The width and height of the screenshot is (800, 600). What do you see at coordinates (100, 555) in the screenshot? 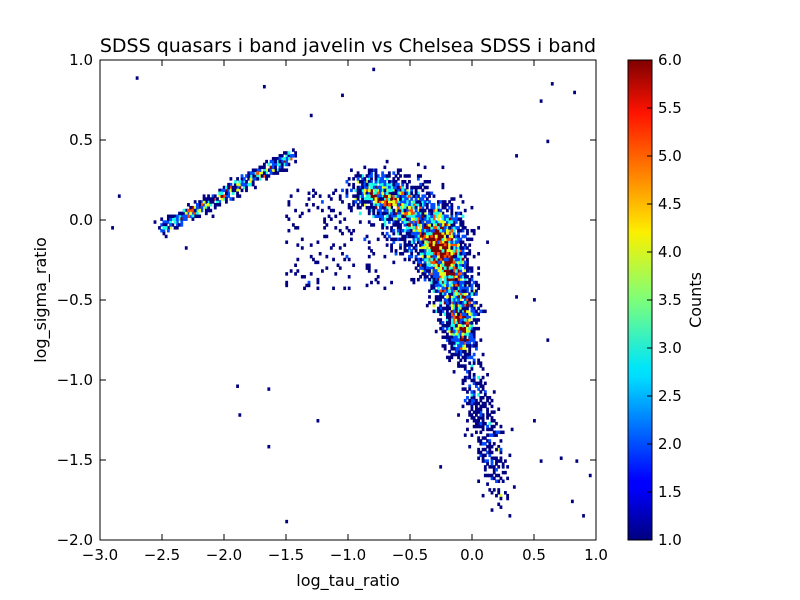
I see `x-tick-label: −3.0` at bounding box center [100, 555].